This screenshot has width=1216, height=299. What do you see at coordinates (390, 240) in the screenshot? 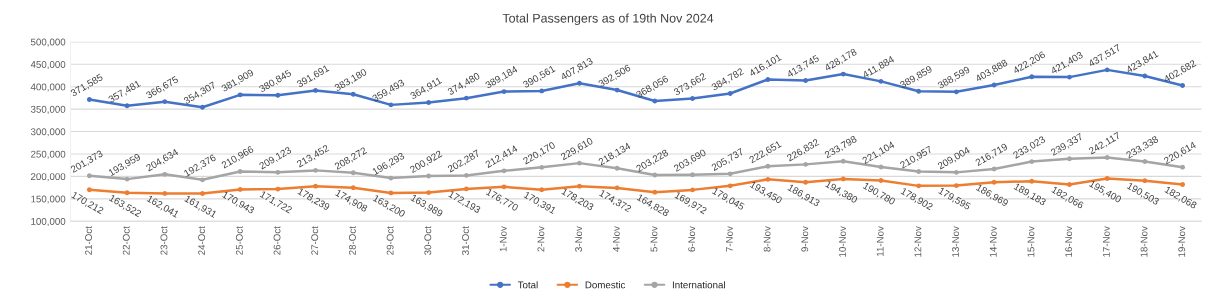
I see `x-tick-label: 29-Oct` at bounding box center [390, 240].